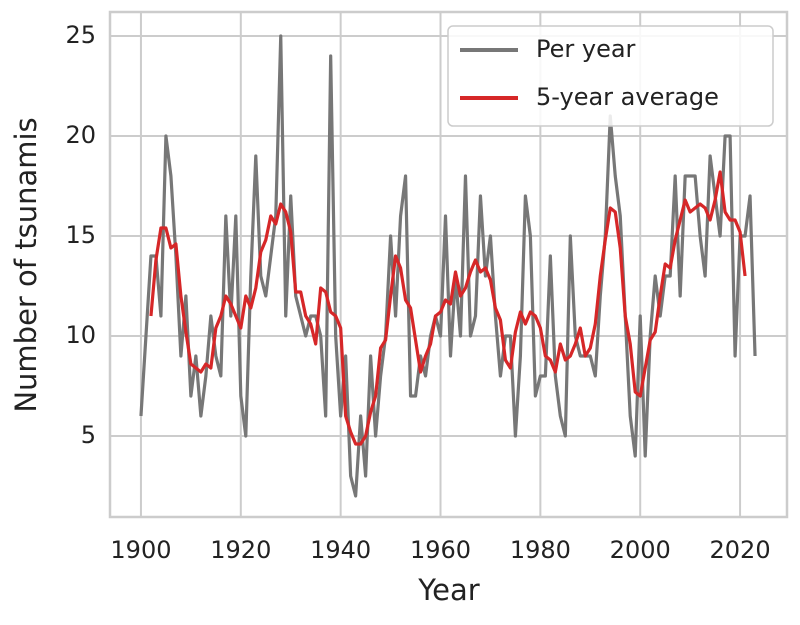 This screenshot has width=800, height=625. What do you see at coordinates (88, 435) in the screenshot?
I see `y-tick-label: 5` at bounding box center [88, 435].